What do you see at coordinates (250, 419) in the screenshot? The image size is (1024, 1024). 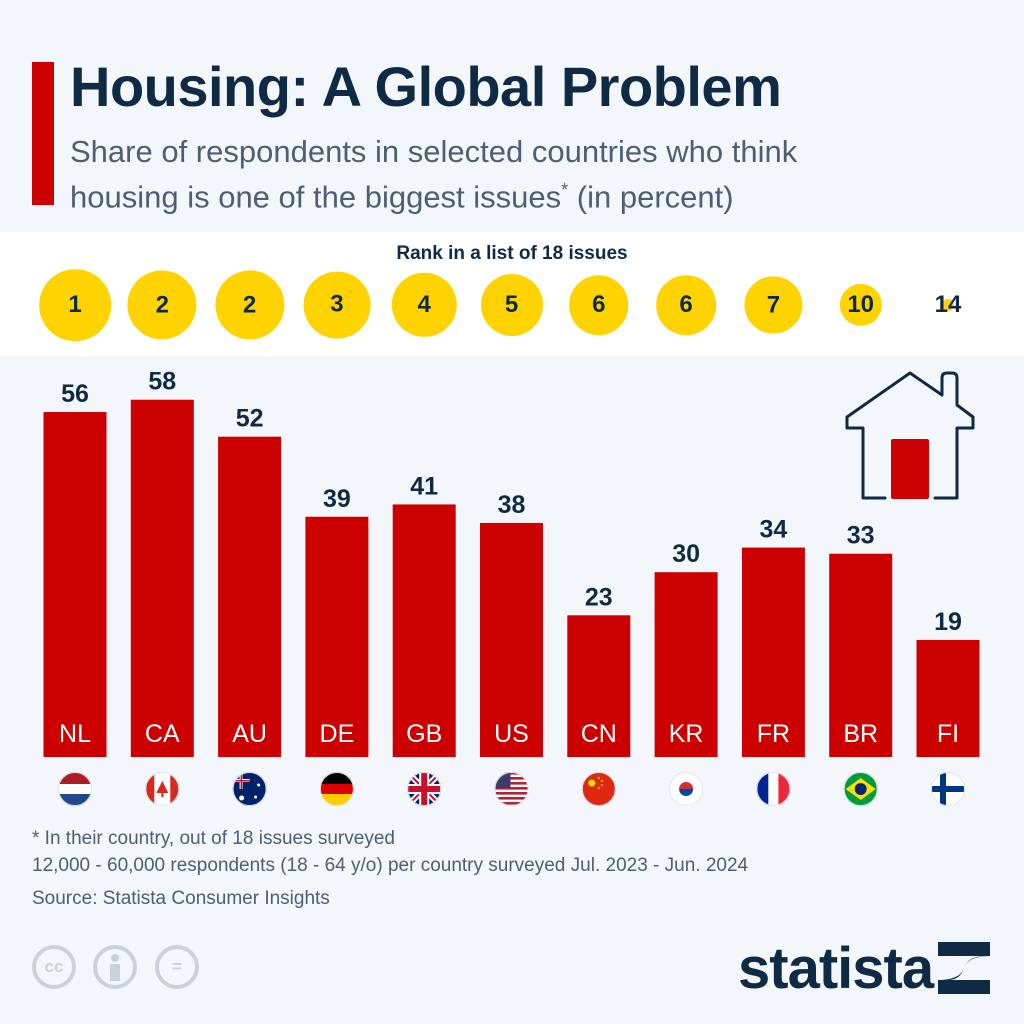 I see `value-label-AU: 52` at bounding box center [250, 419].